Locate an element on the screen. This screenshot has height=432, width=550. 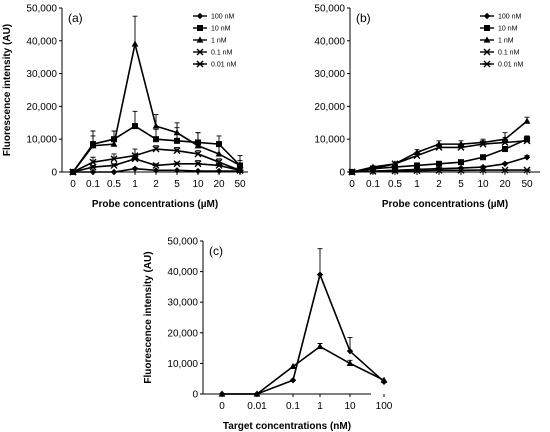
legend-label: 100 nM is located at coordinates (223, 17).